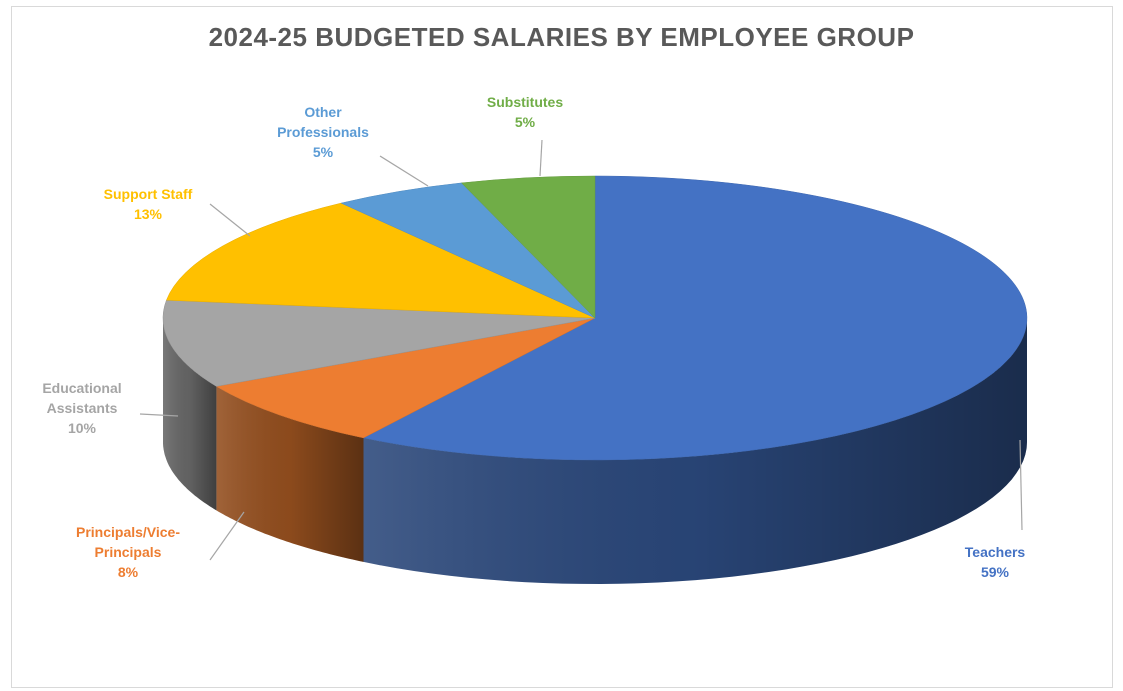 This screenshot has width=1123, height=691. What do you see at coordinates (290, 474) in the screenshot?
I see `slice-side-shading-principals` at bounding box center [290, 474].